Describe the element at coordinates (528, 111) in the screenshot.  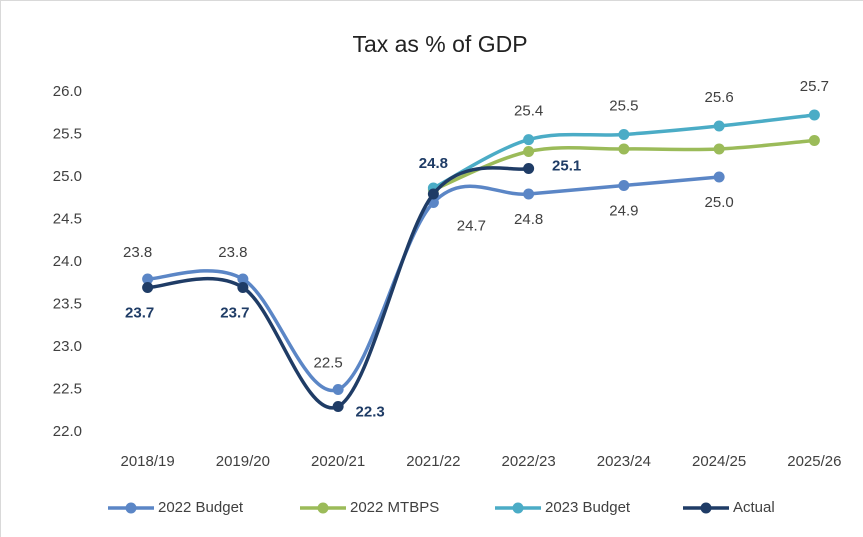
I see `data-label: 25.4` at that location.